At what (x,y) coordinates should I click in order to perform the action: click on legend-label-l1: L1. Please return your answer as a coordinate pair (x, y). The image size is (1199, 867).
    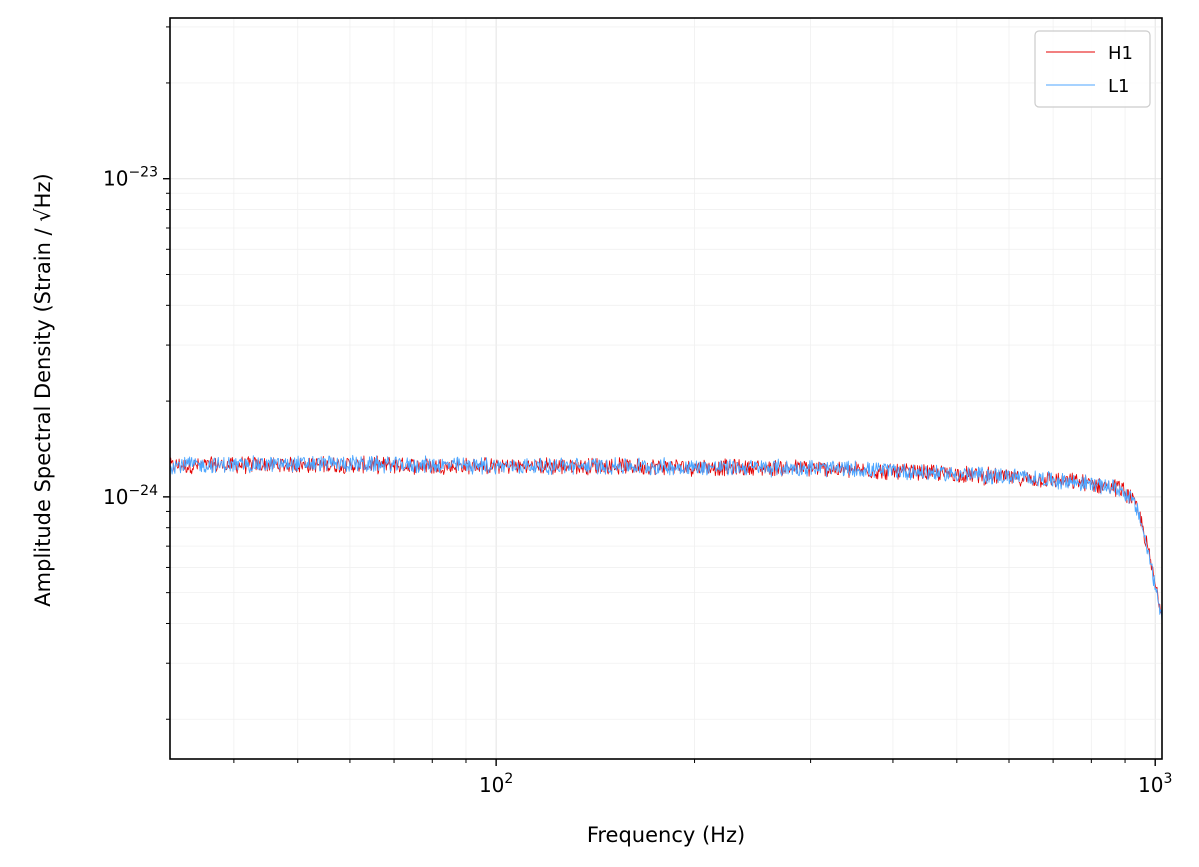
    Looking at the image, I should click on (1118, 86).